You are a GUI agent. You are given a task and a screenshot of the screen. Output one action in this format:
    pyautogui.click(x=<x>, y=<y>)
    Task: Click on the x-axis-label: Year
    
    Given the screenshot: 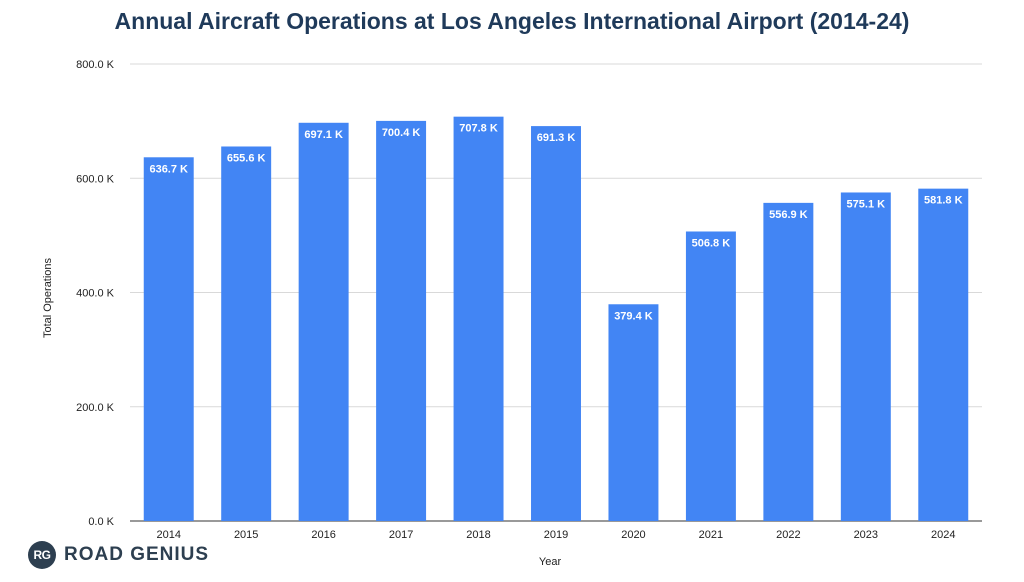 What is the action you would take?
    pyautogui.click(x=550, y=562)
    